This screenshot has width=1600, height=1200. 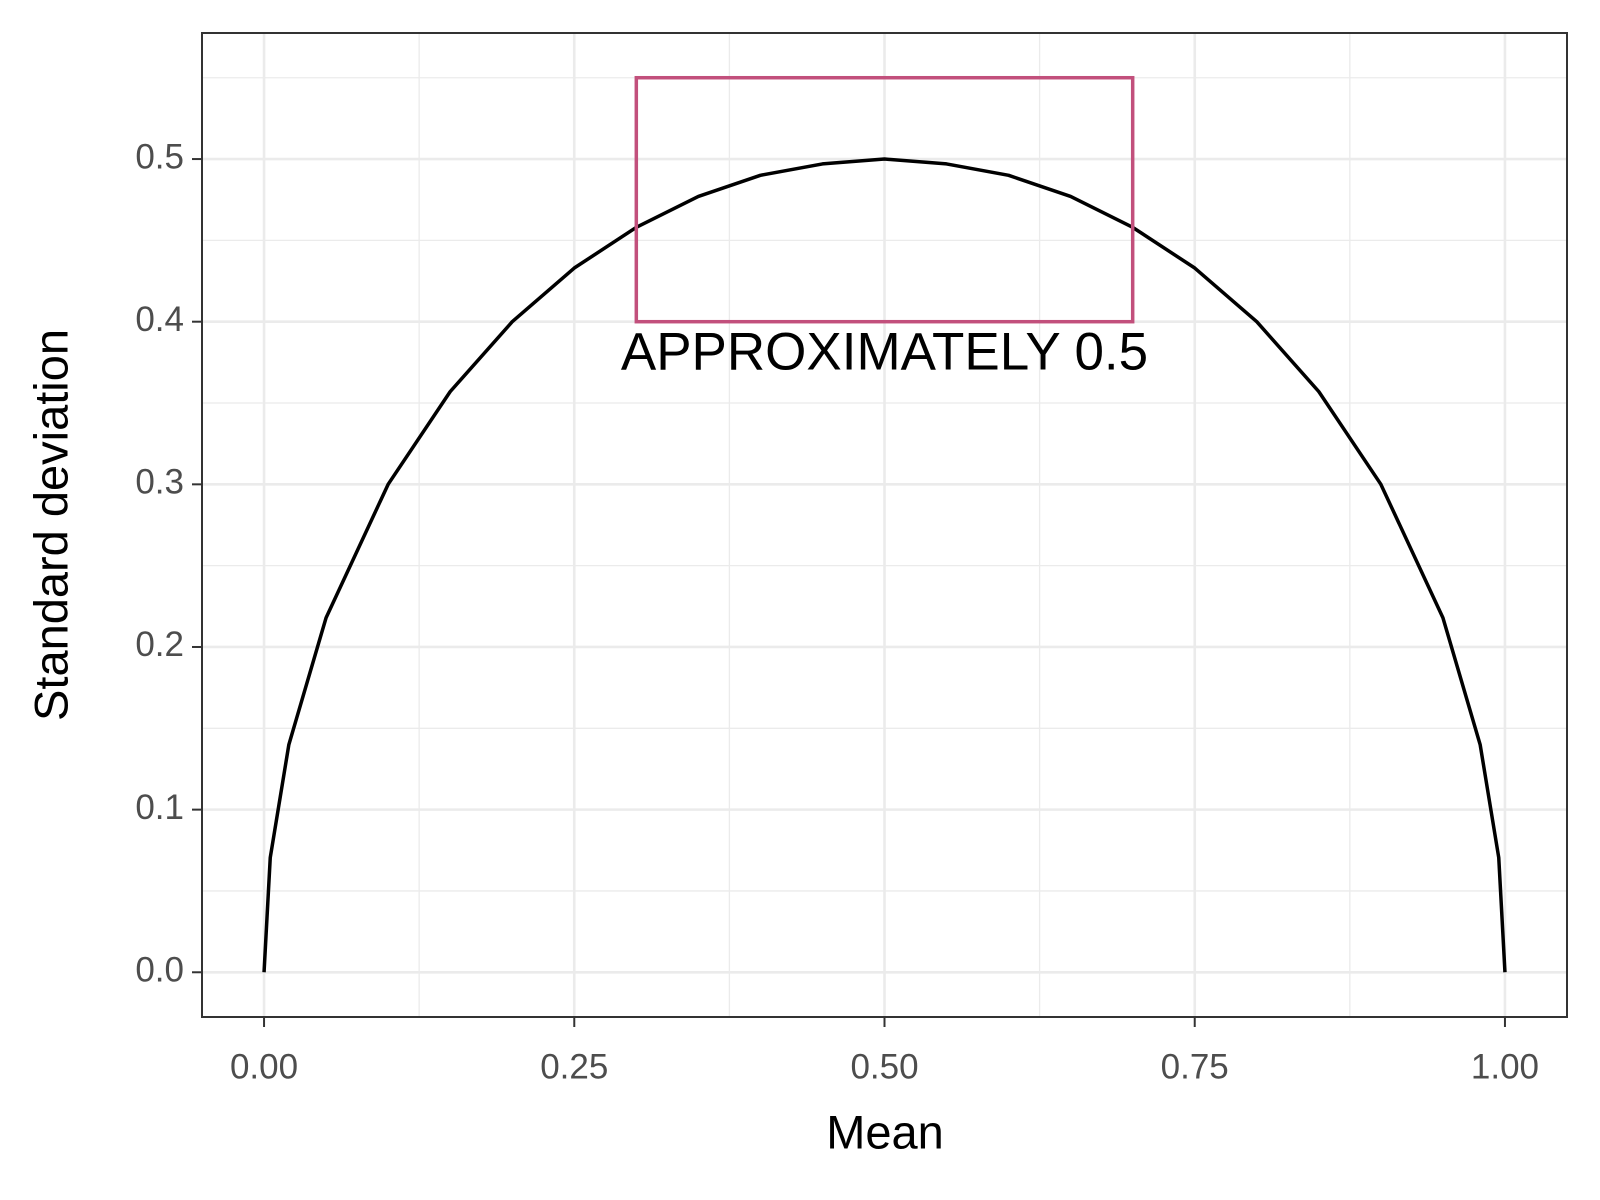 I want to click on y-tick-label: 0.4, so click(x=159, y=319).